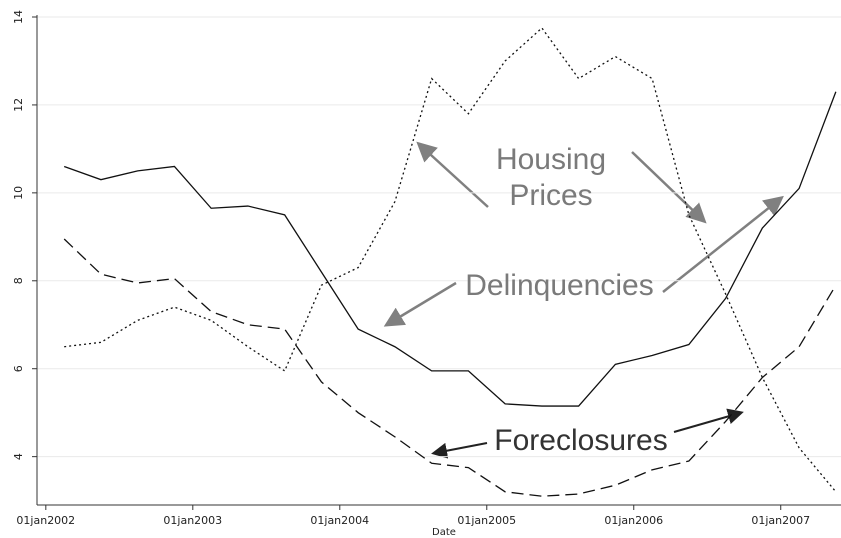 The width and height of the screenshot is (841, 538). Describe the element at coordinates (18, 456) in the screenshot. I see `y-tick-label: 4` at that location.